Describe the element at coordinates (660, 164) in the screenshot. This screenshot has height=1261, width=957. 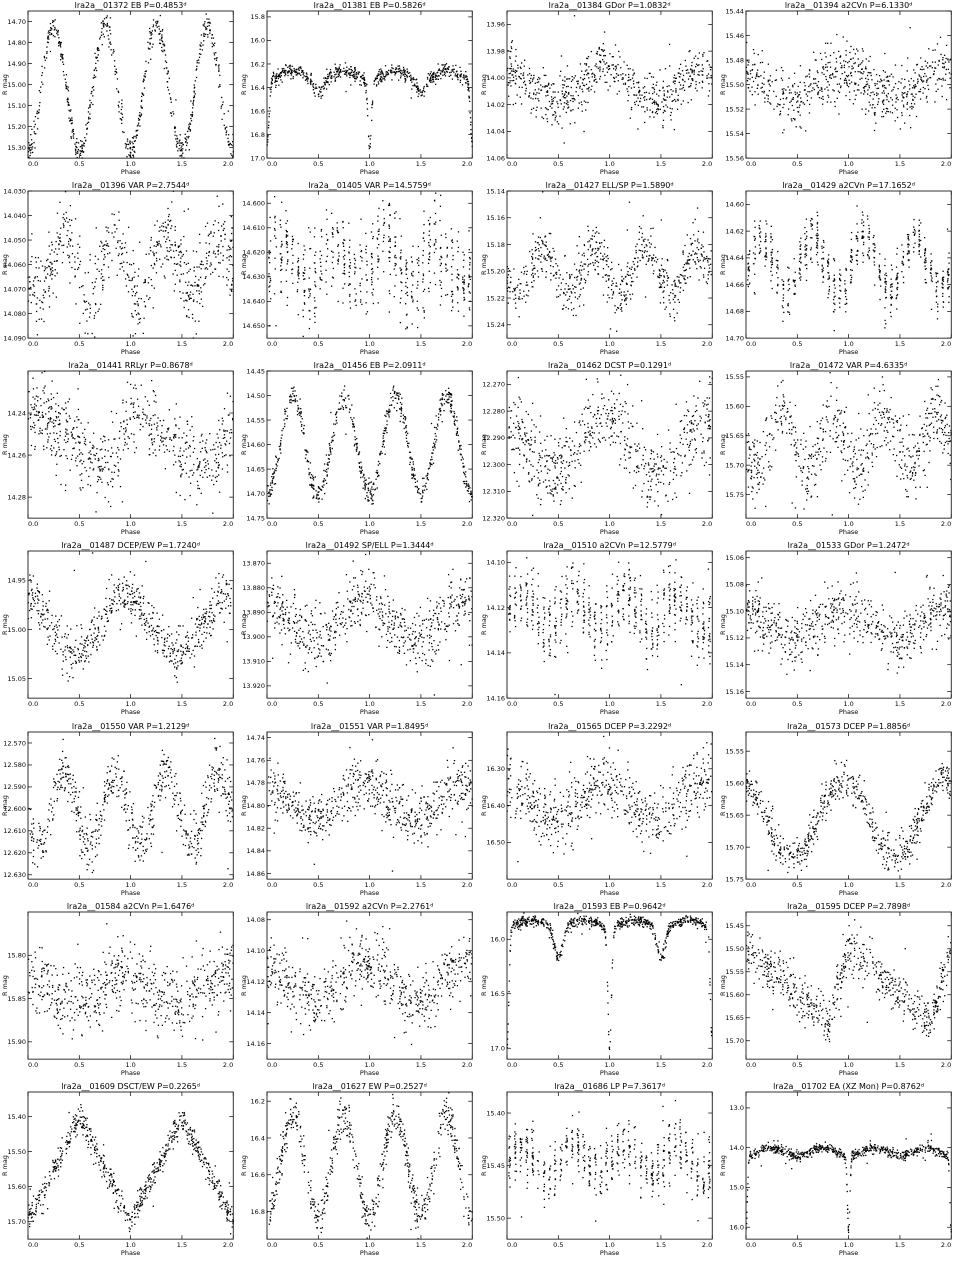
I see `x-tick-label: 1.5` at that location.